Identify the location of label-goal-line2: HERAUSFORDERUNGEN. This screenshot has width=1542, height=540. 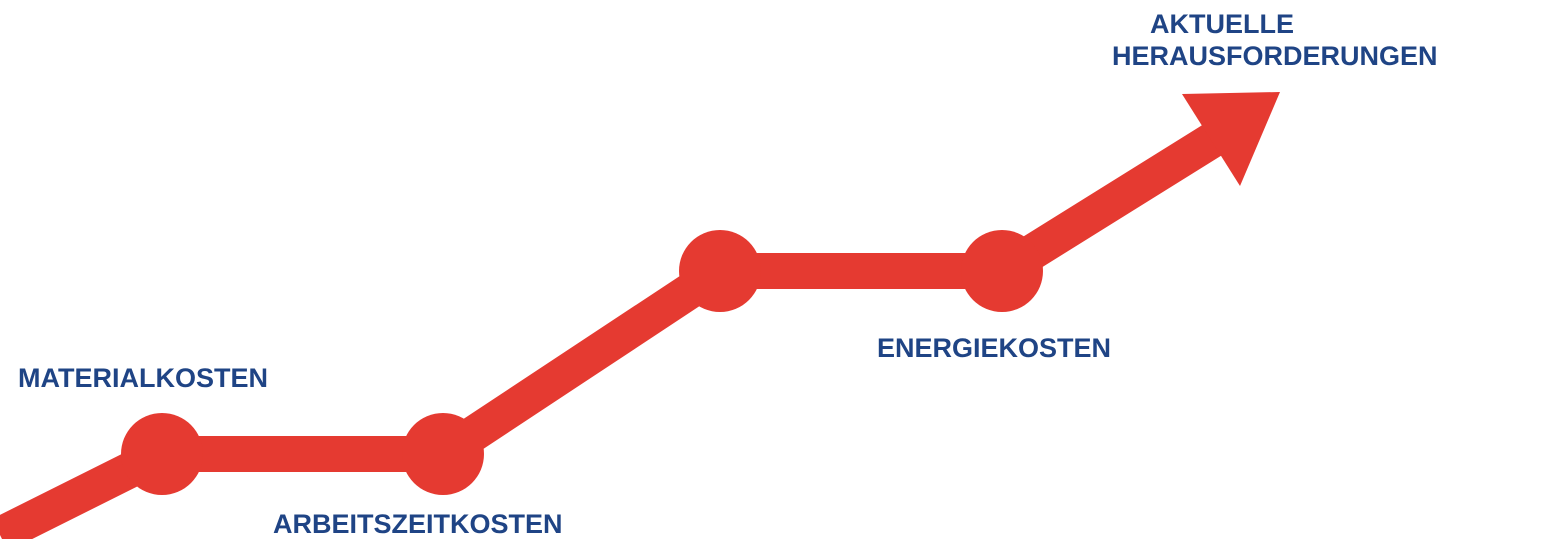
(1275, 56).